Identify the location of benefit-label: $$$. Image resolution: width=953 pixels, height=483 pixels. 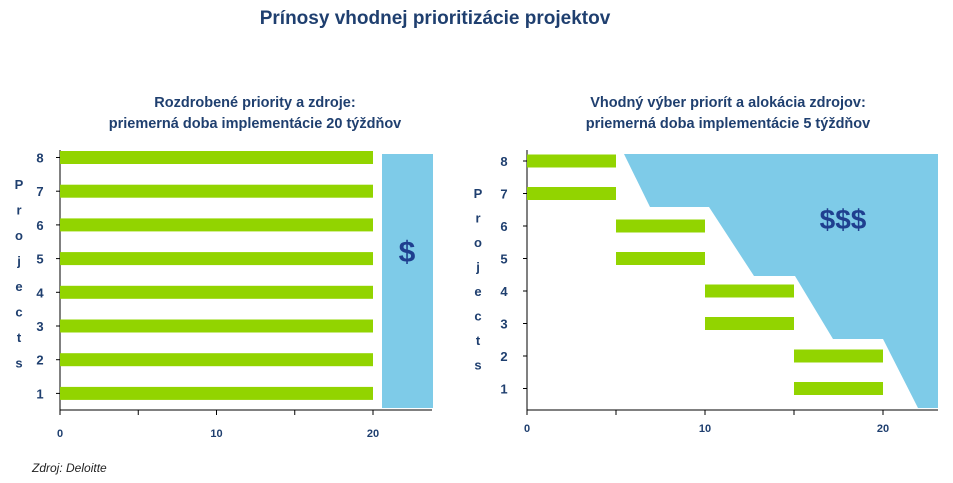
(843, 219).